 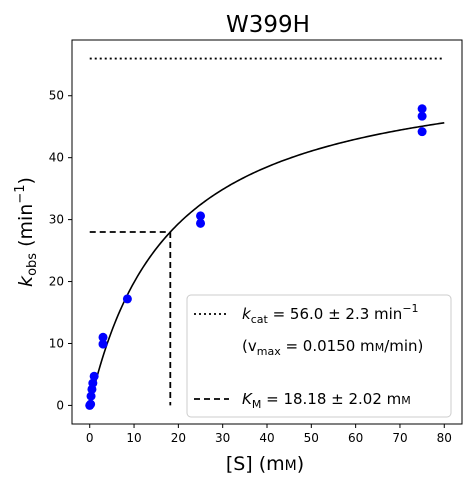 What do you see at coordinates (26, 180) in the screenshot?
I see `y-axis-label-close: )` at bounding box center [26, 180].